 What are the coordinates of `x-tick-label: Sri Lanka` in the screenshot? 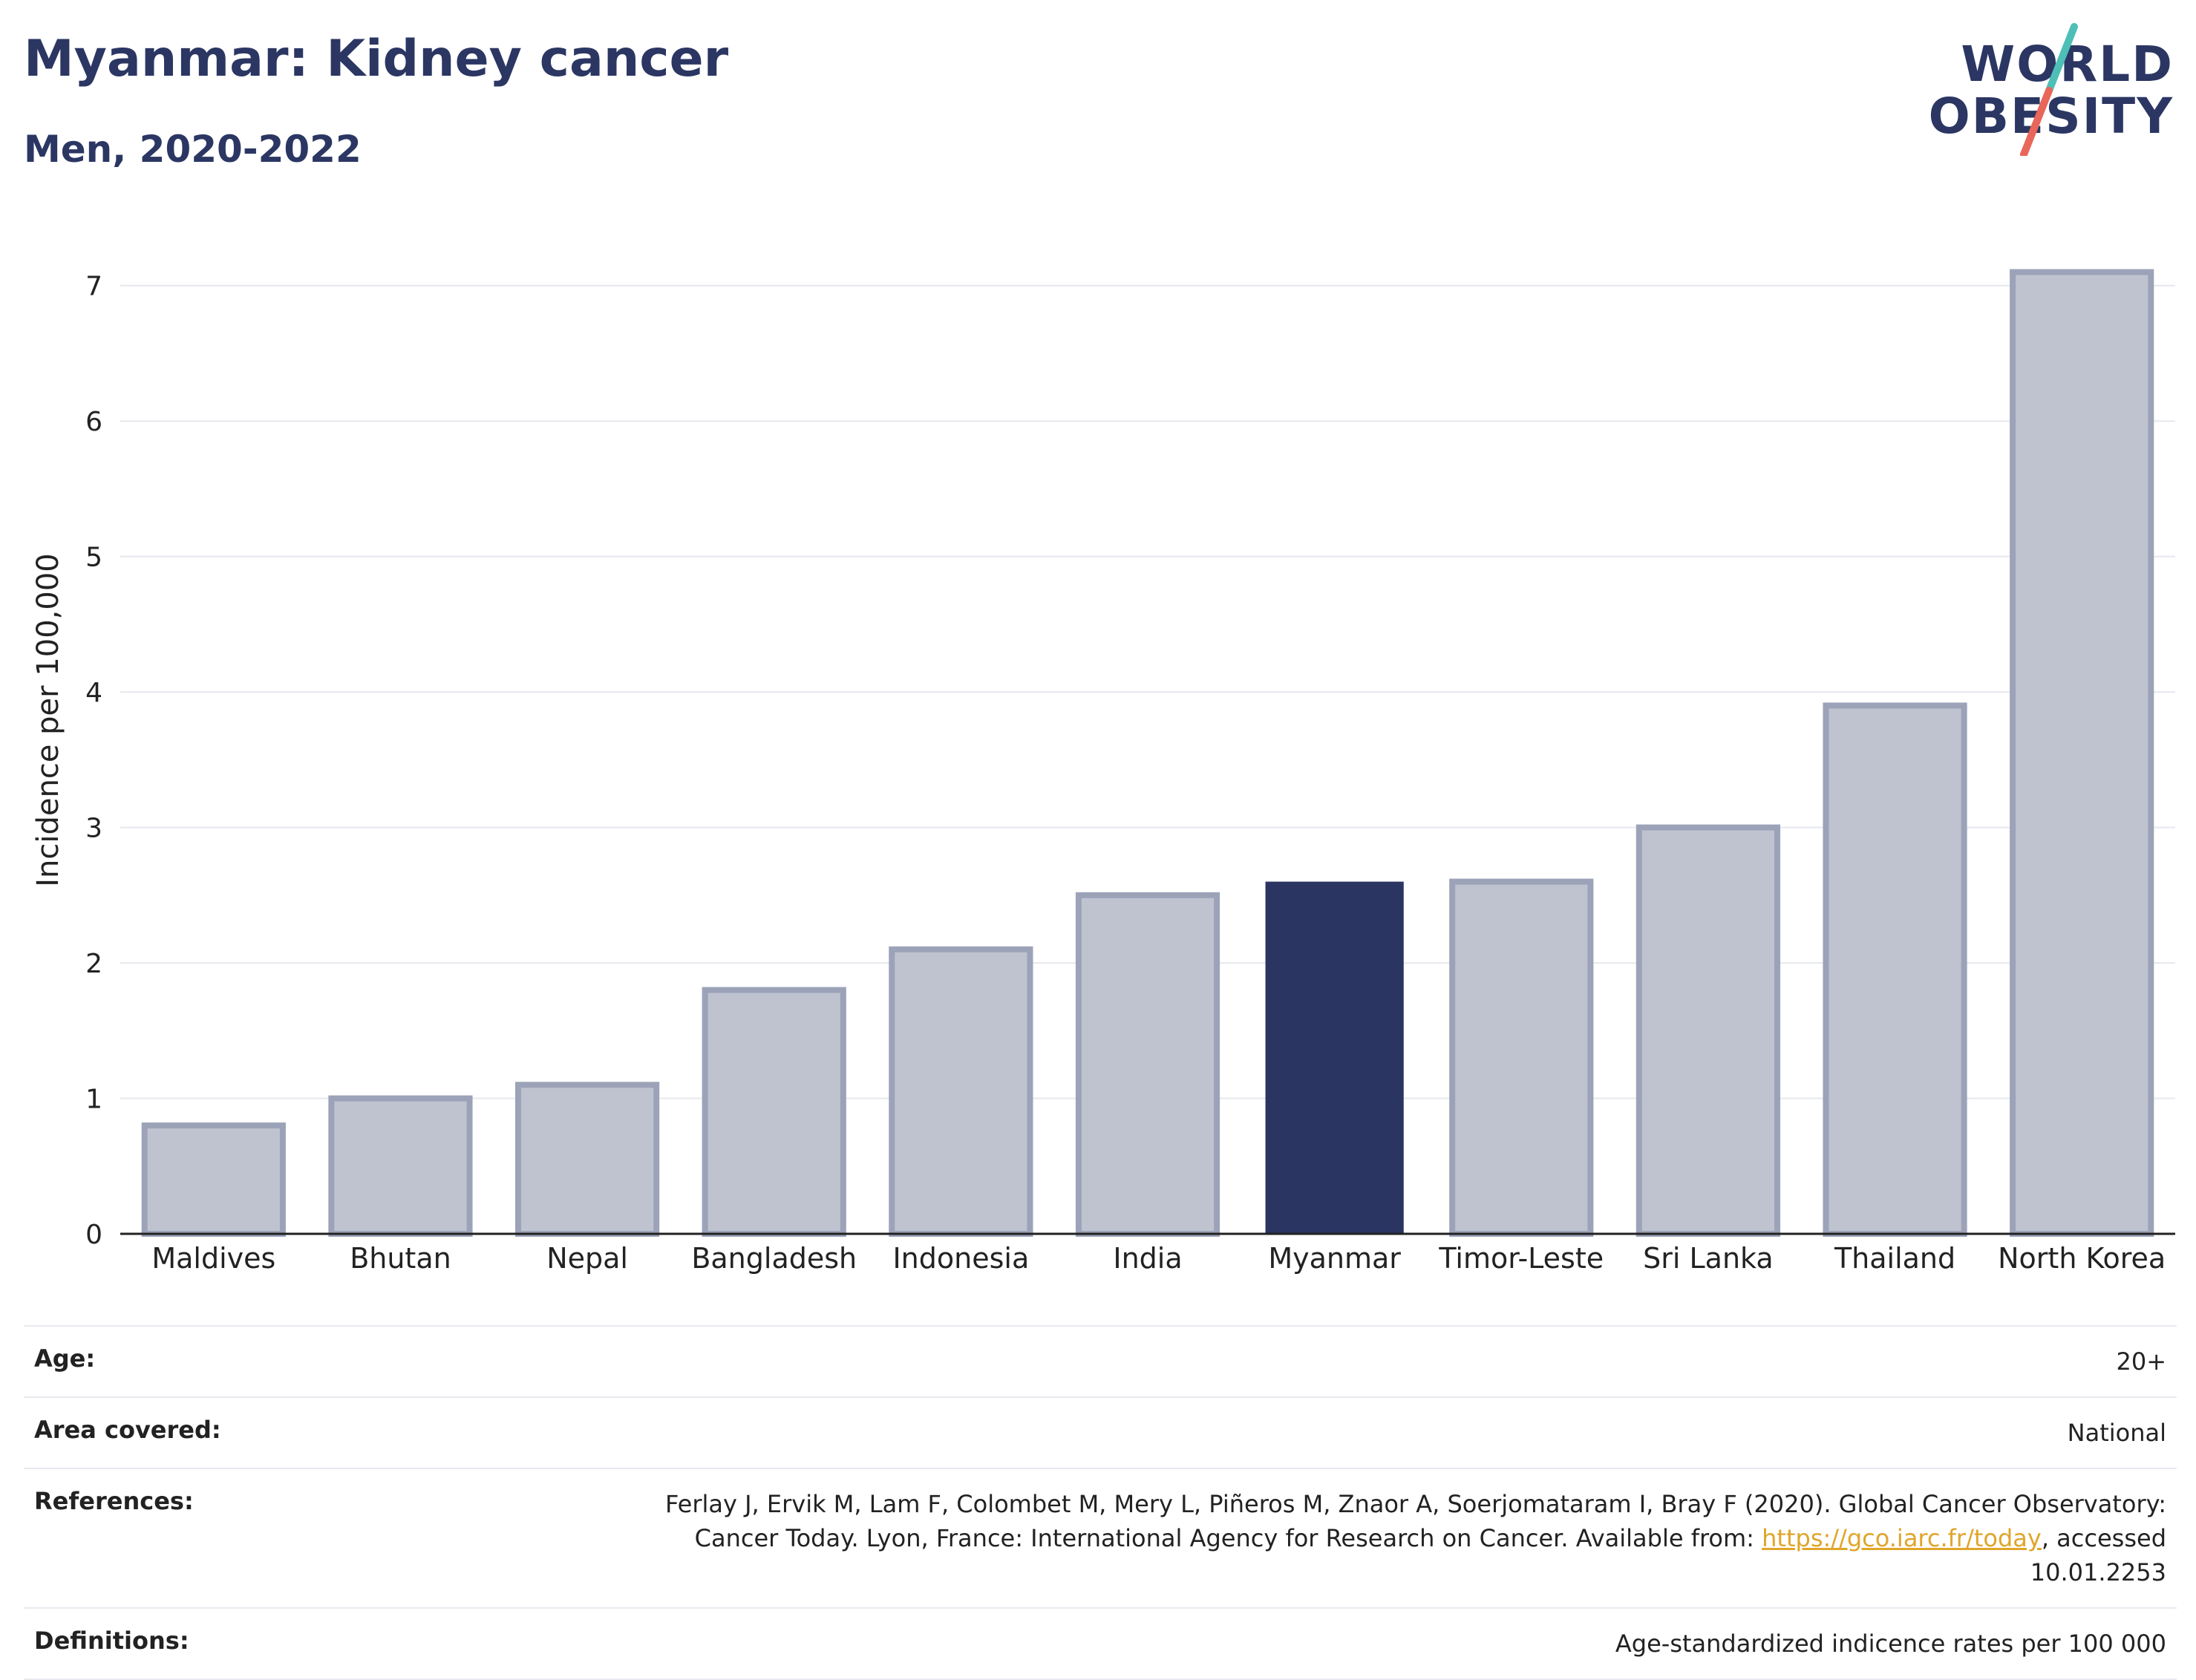 It's located at (1709, 1258).